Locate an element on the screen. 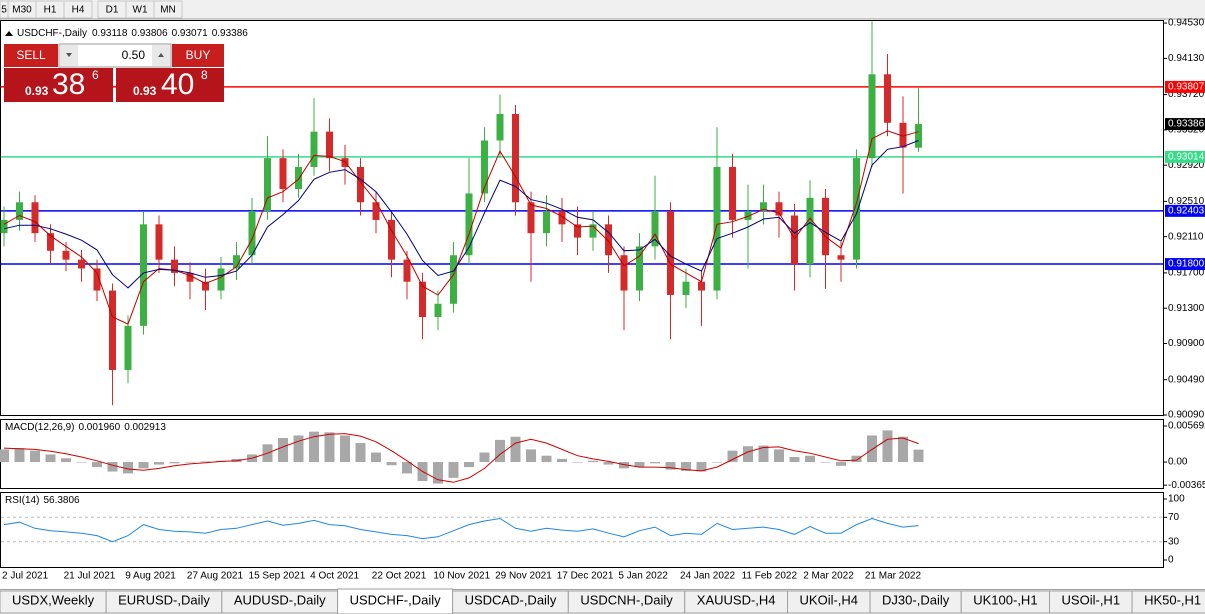 This screenshot has height=614, width=1205. tab: USOil-,H1 is located at coordinates (1091, 602).